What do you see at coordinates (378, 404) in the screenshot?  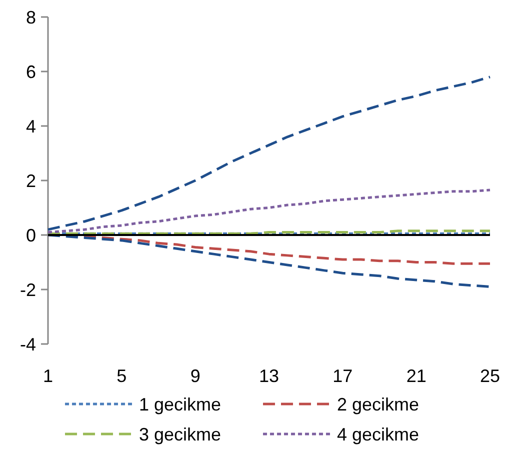 I see `legend-label: 2 gecikme` at bounding box center [378, 404].